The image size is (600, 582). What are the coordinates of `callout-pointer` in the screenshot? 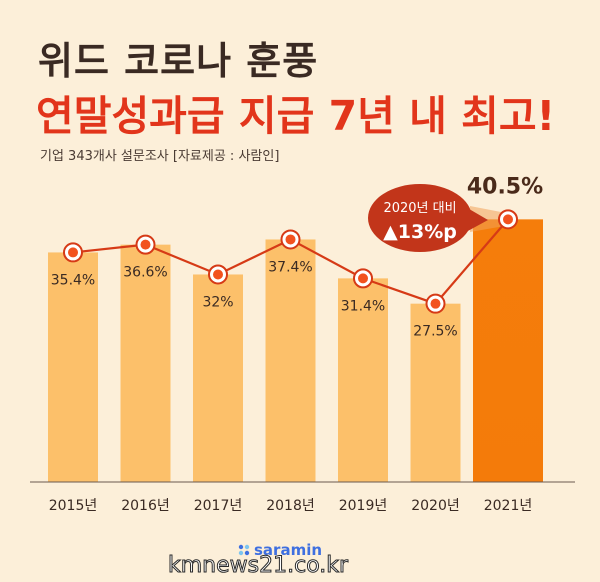 It's located at (489, 219).